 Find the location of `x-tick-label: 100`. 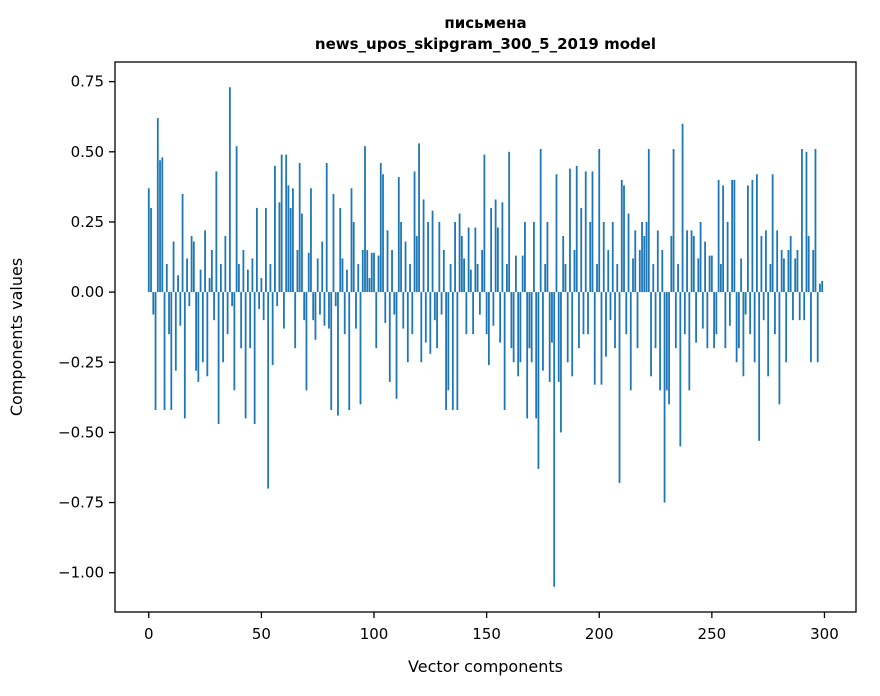

x-tick-label: 100 is located at coordinates (374, 634).